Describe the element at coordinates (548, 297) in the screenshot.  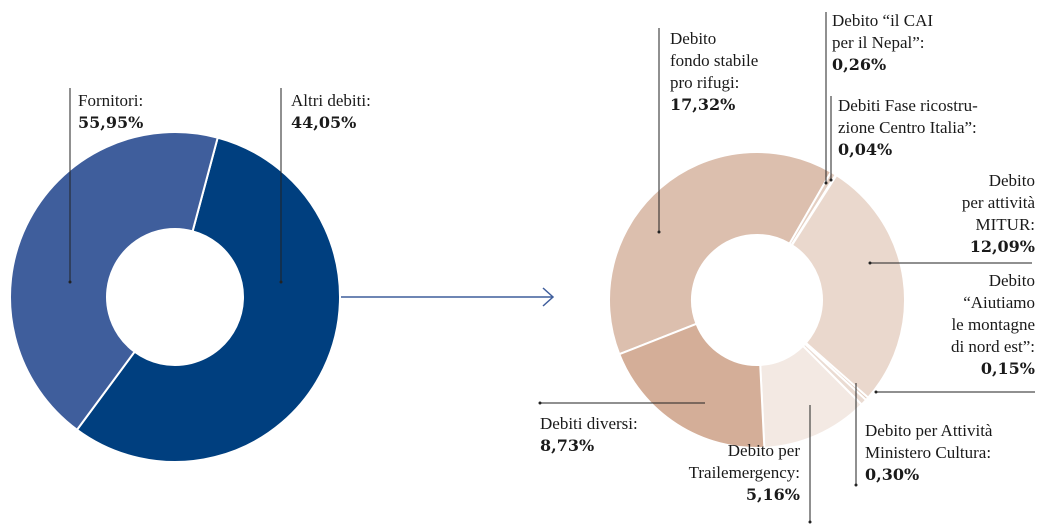
I see `arrow-head` at that location.